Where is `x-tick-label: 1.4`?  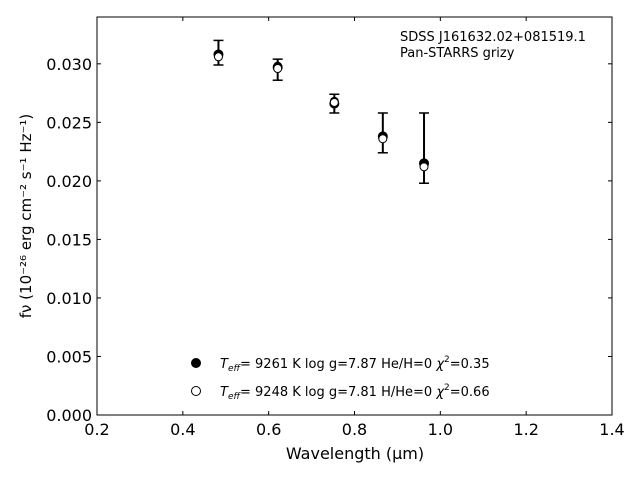
x-tick-label: 1.4 is located at coordinates (611, 429).